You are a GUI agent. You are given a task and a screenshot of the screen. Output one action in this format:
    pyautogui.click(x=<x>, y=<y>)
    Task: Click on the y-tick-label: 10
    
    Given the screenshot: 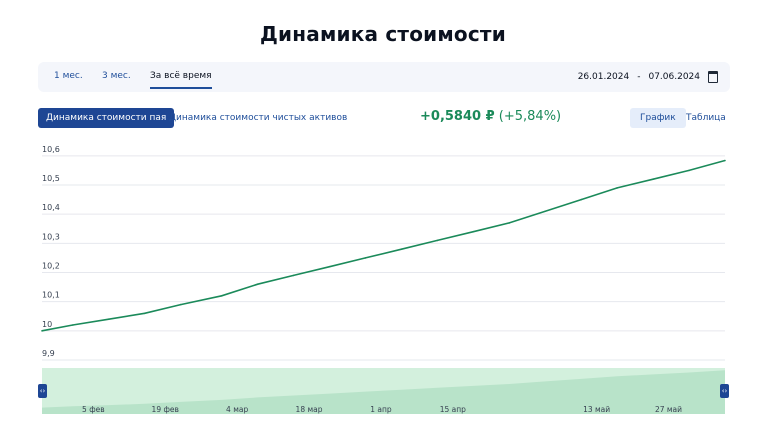 What is the action you would take?
    pyautogui.click(x=47, y=324)
    